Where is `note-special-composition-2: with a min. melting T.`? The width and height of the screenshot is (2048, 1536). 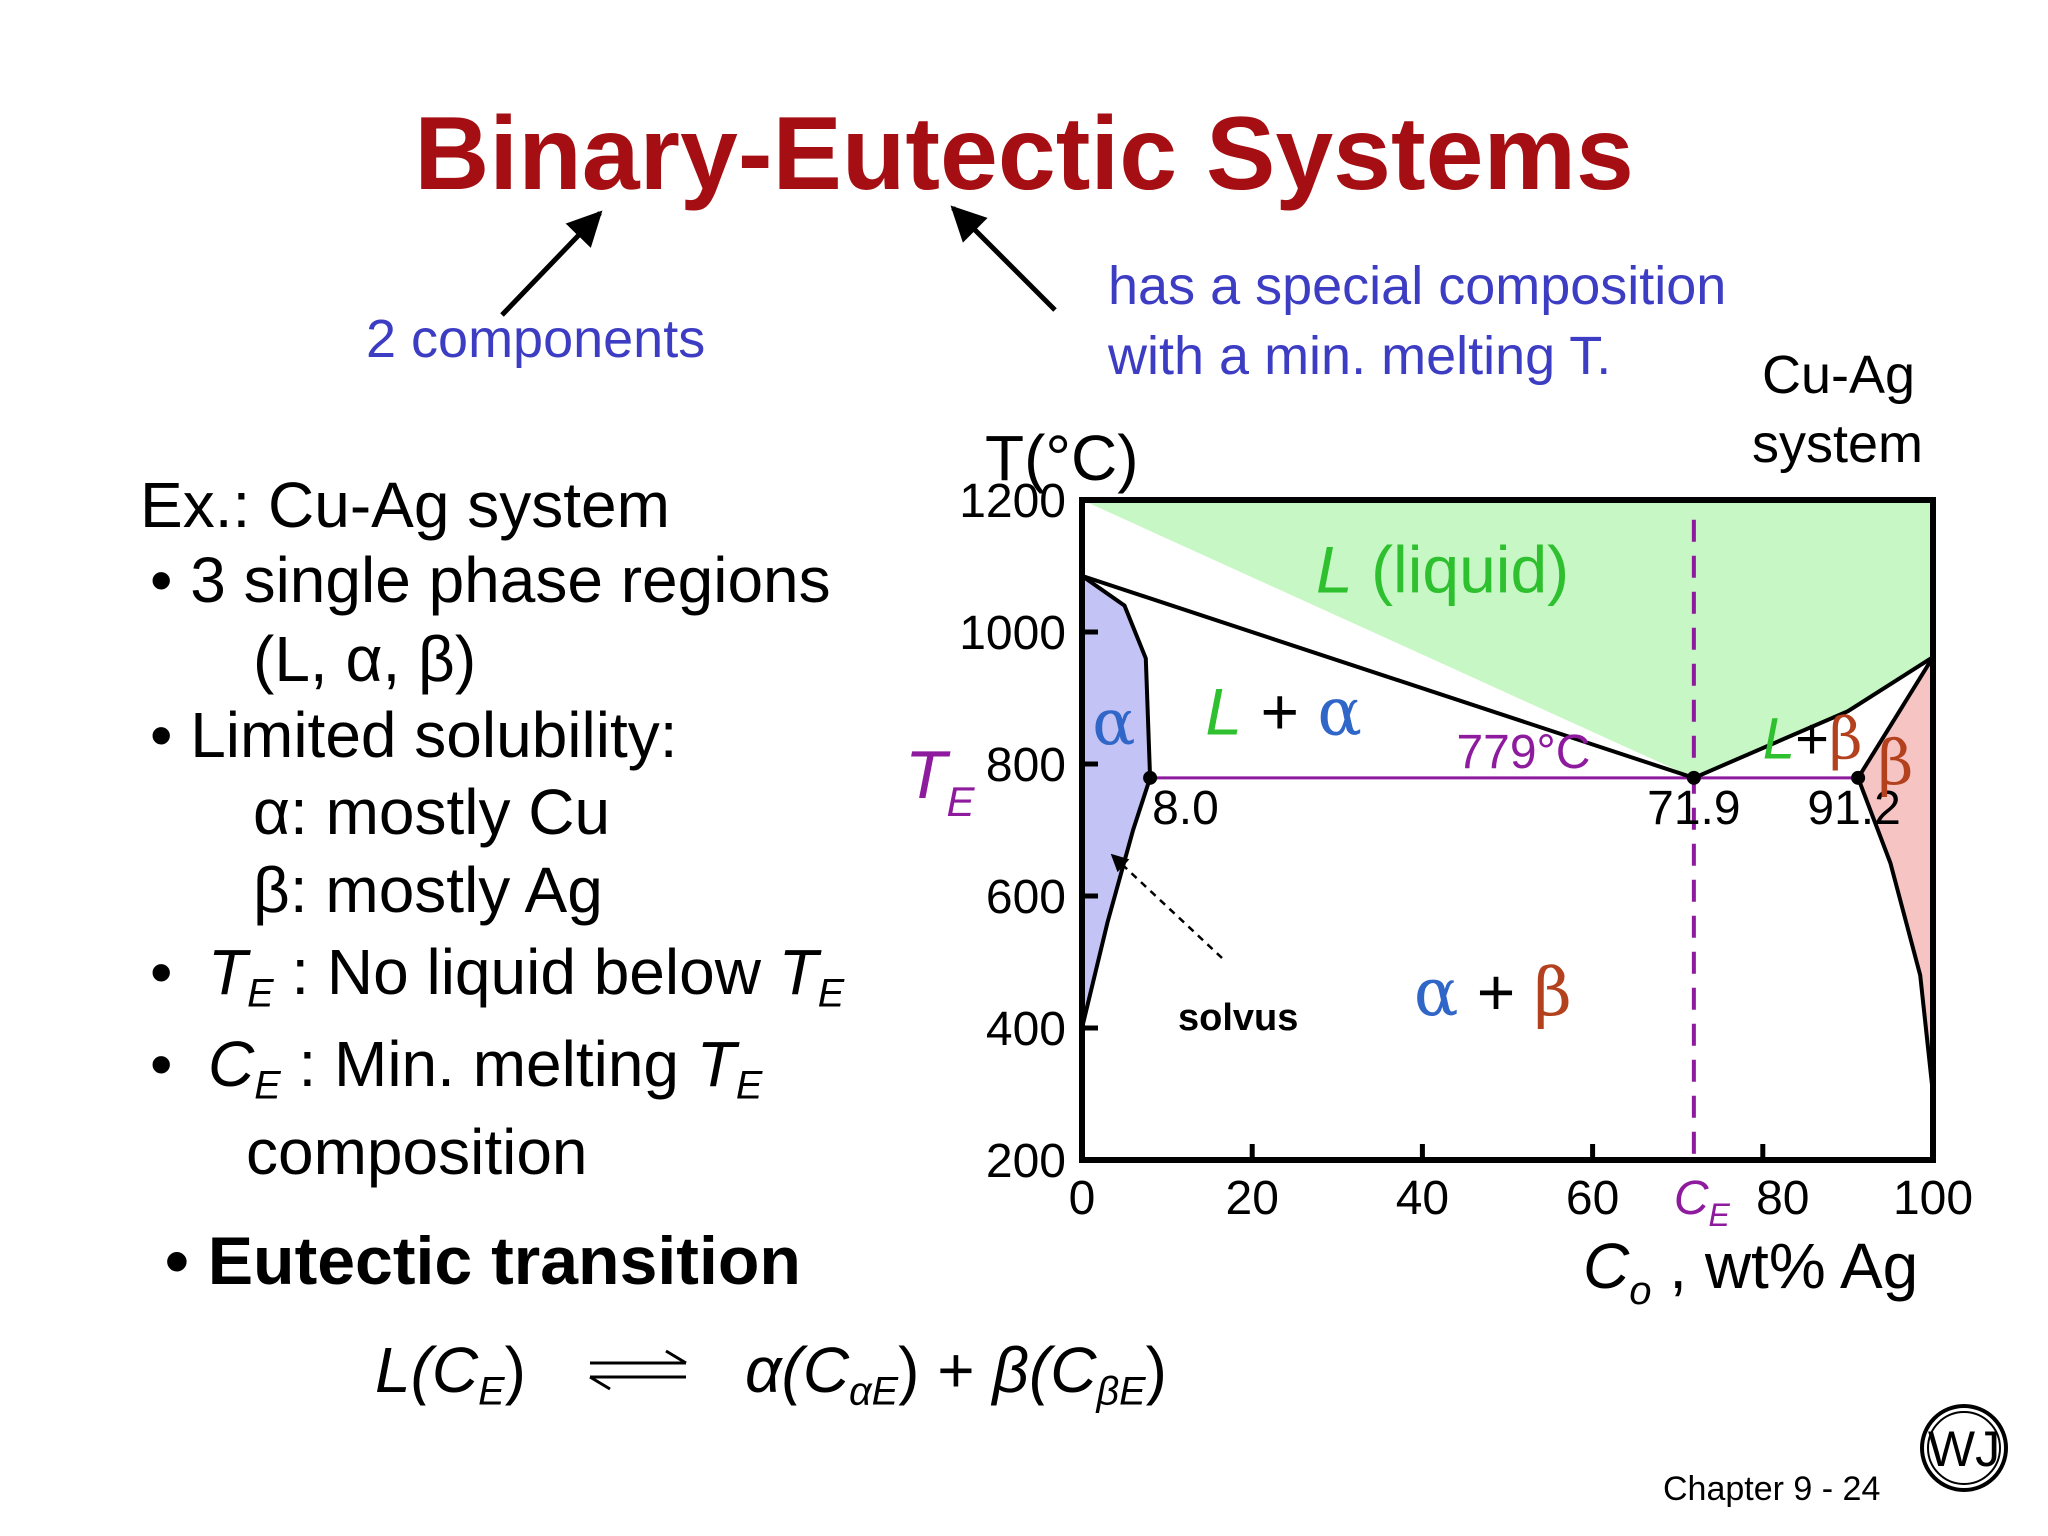
note-special-composition-2: with a min. melting T. is located at coordinates (1360, 356).